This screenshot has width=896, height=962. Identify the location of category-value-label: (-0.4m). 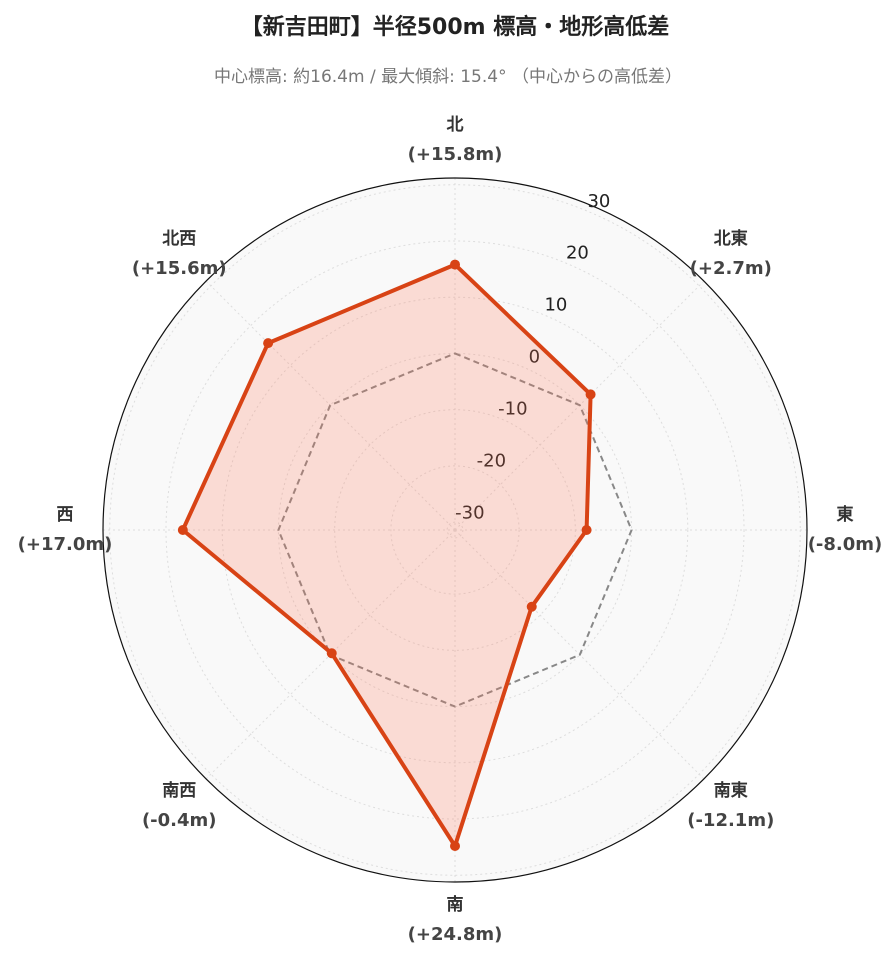
(179, 820).